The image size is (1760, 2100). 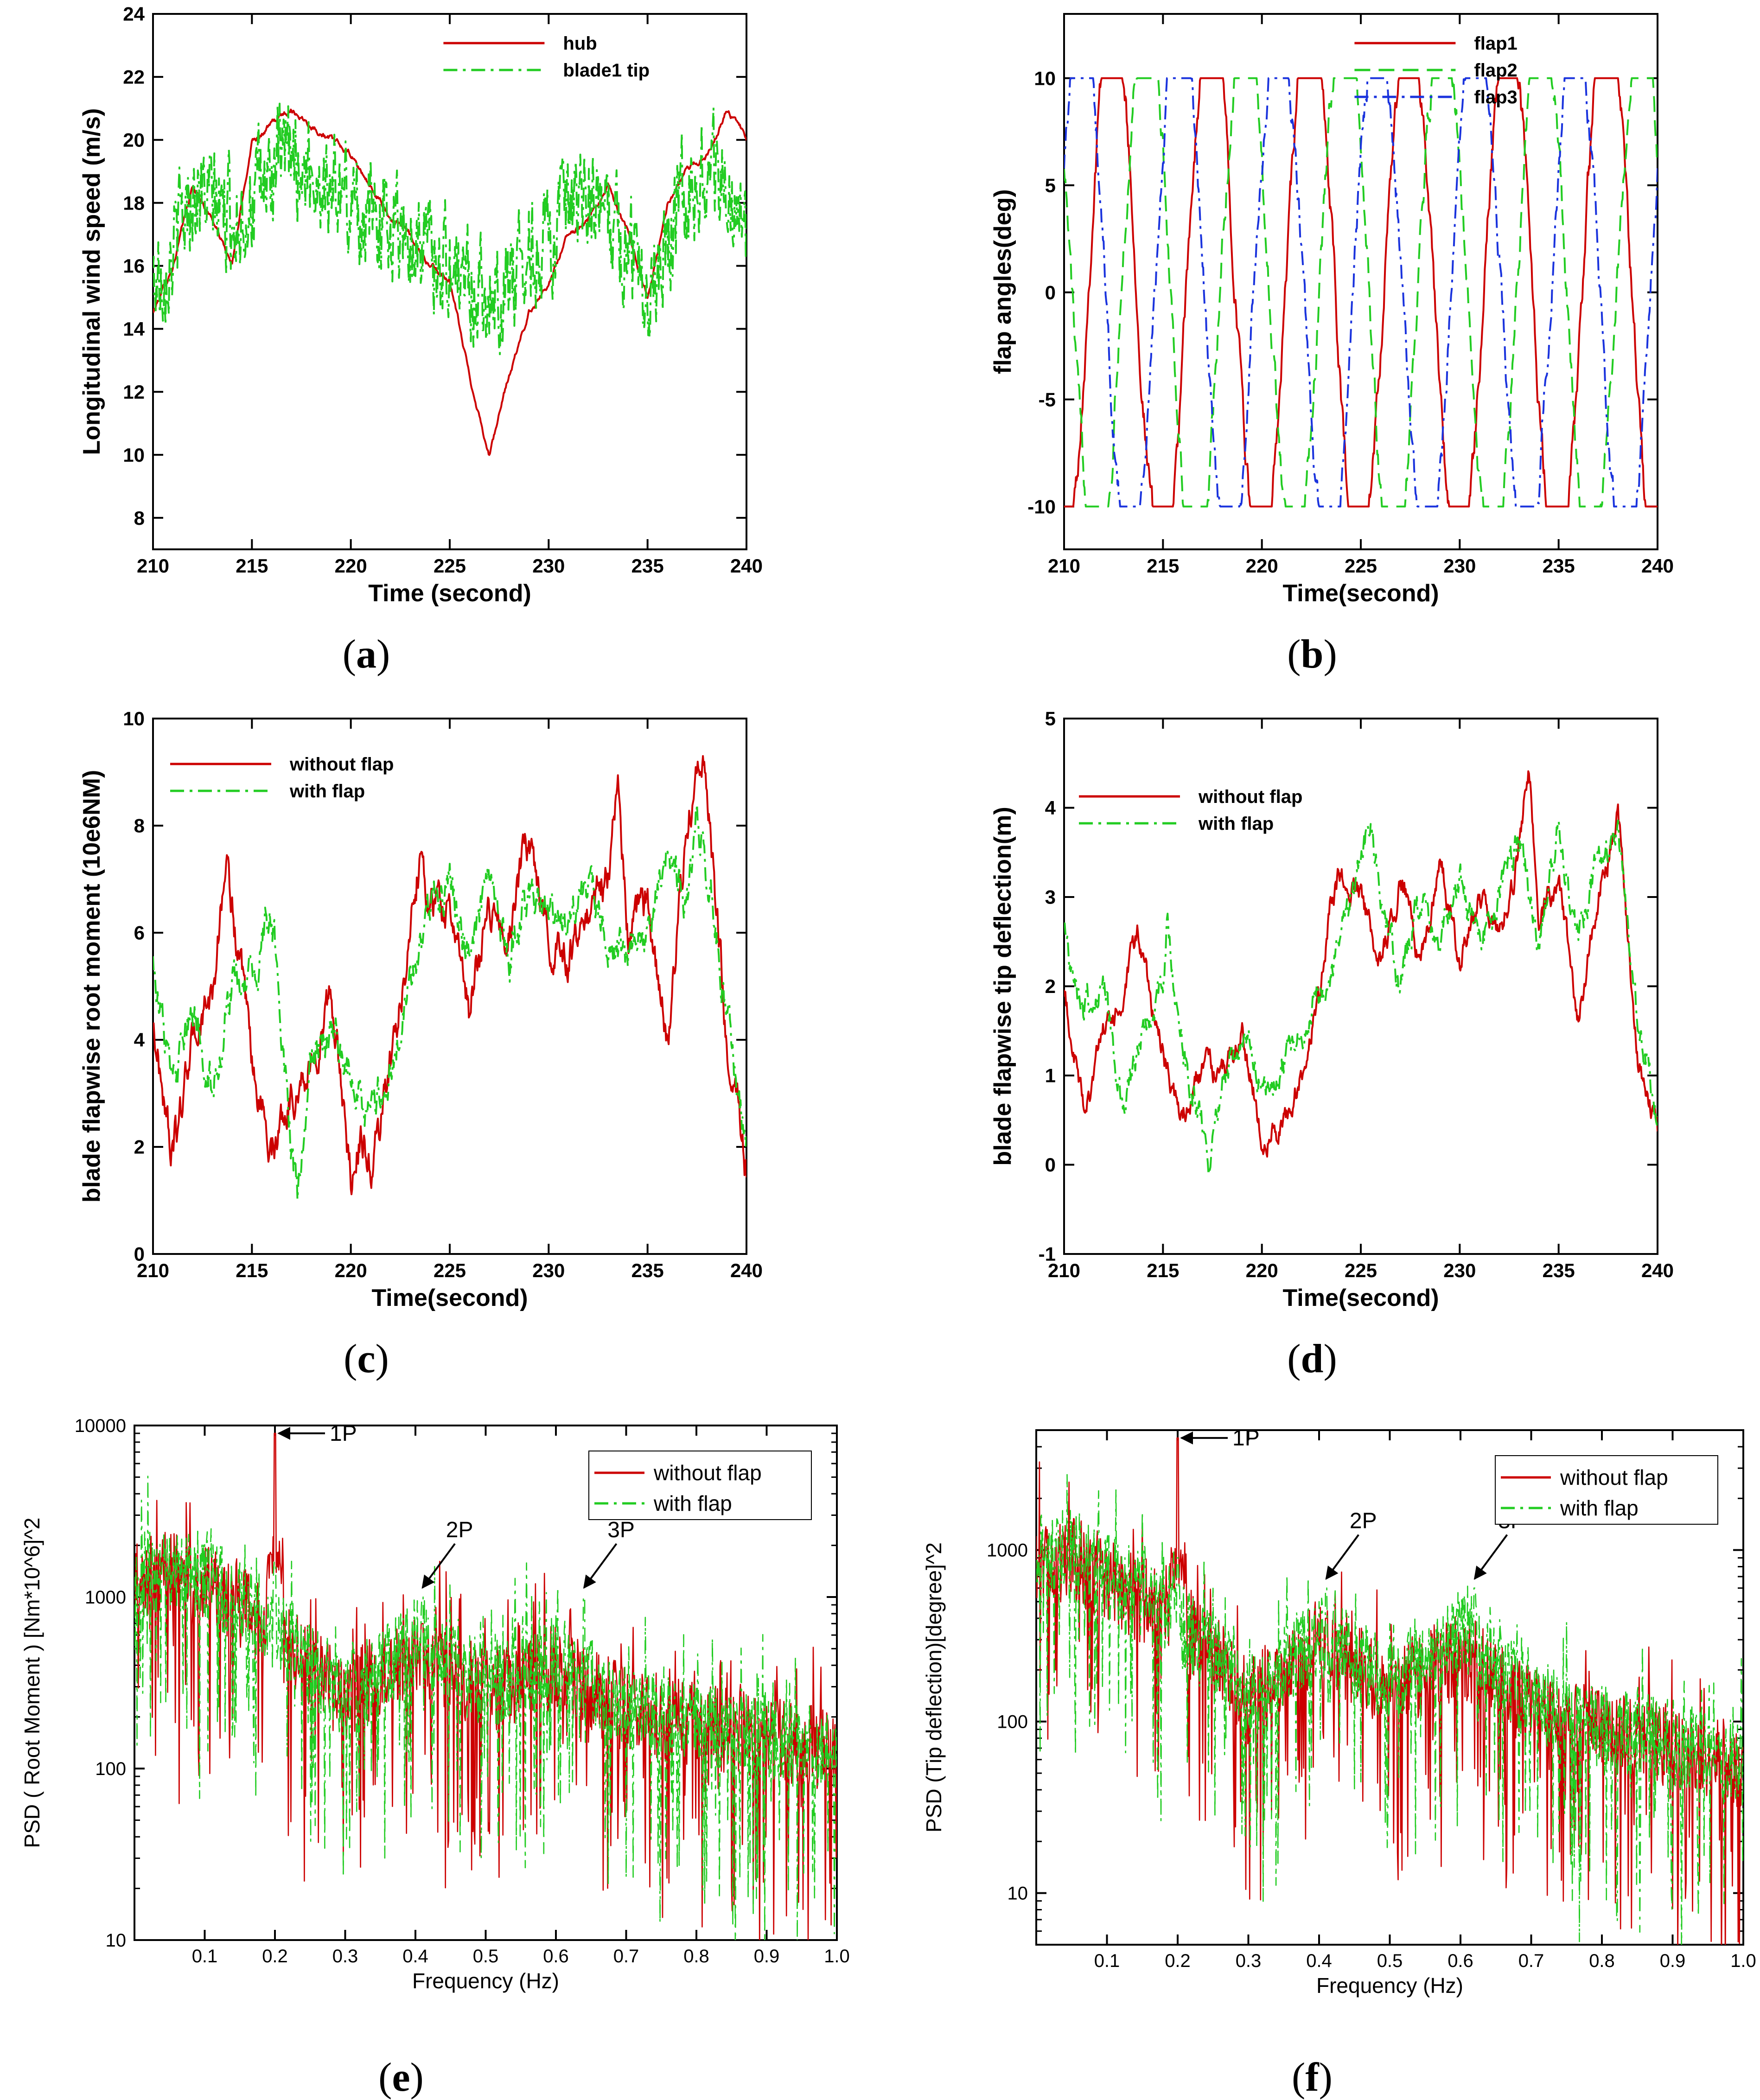 What do you see at coordinates (1363, 1521) in the screenshot?
I see `annotation-label: 2P` at bounding box center [1363, 1521].